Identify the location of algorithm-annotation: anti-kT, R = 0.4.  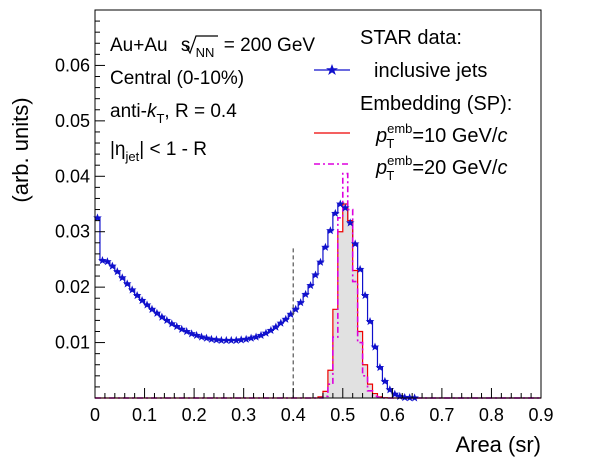
(173, 113).